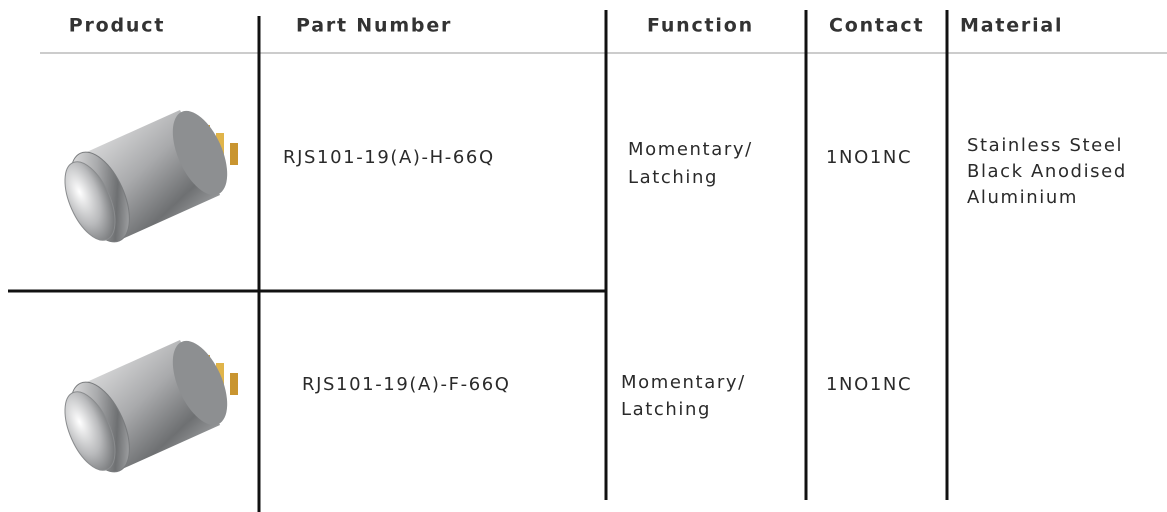  I want to click on part-number: RJS101-19(A)-H-66Q, so click(389, 157).